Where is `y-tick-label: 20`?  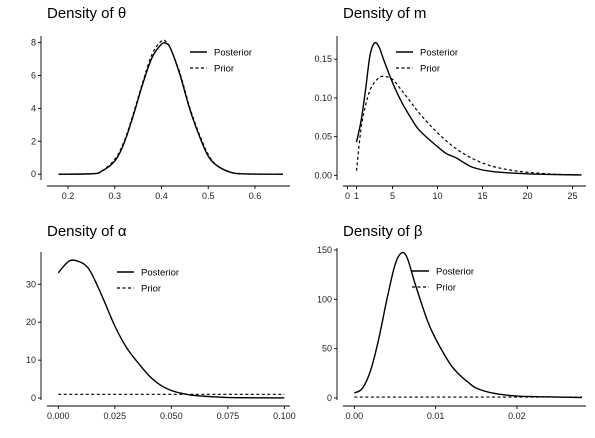 y-tick-label: 20 is located at coordinates (31, 322).